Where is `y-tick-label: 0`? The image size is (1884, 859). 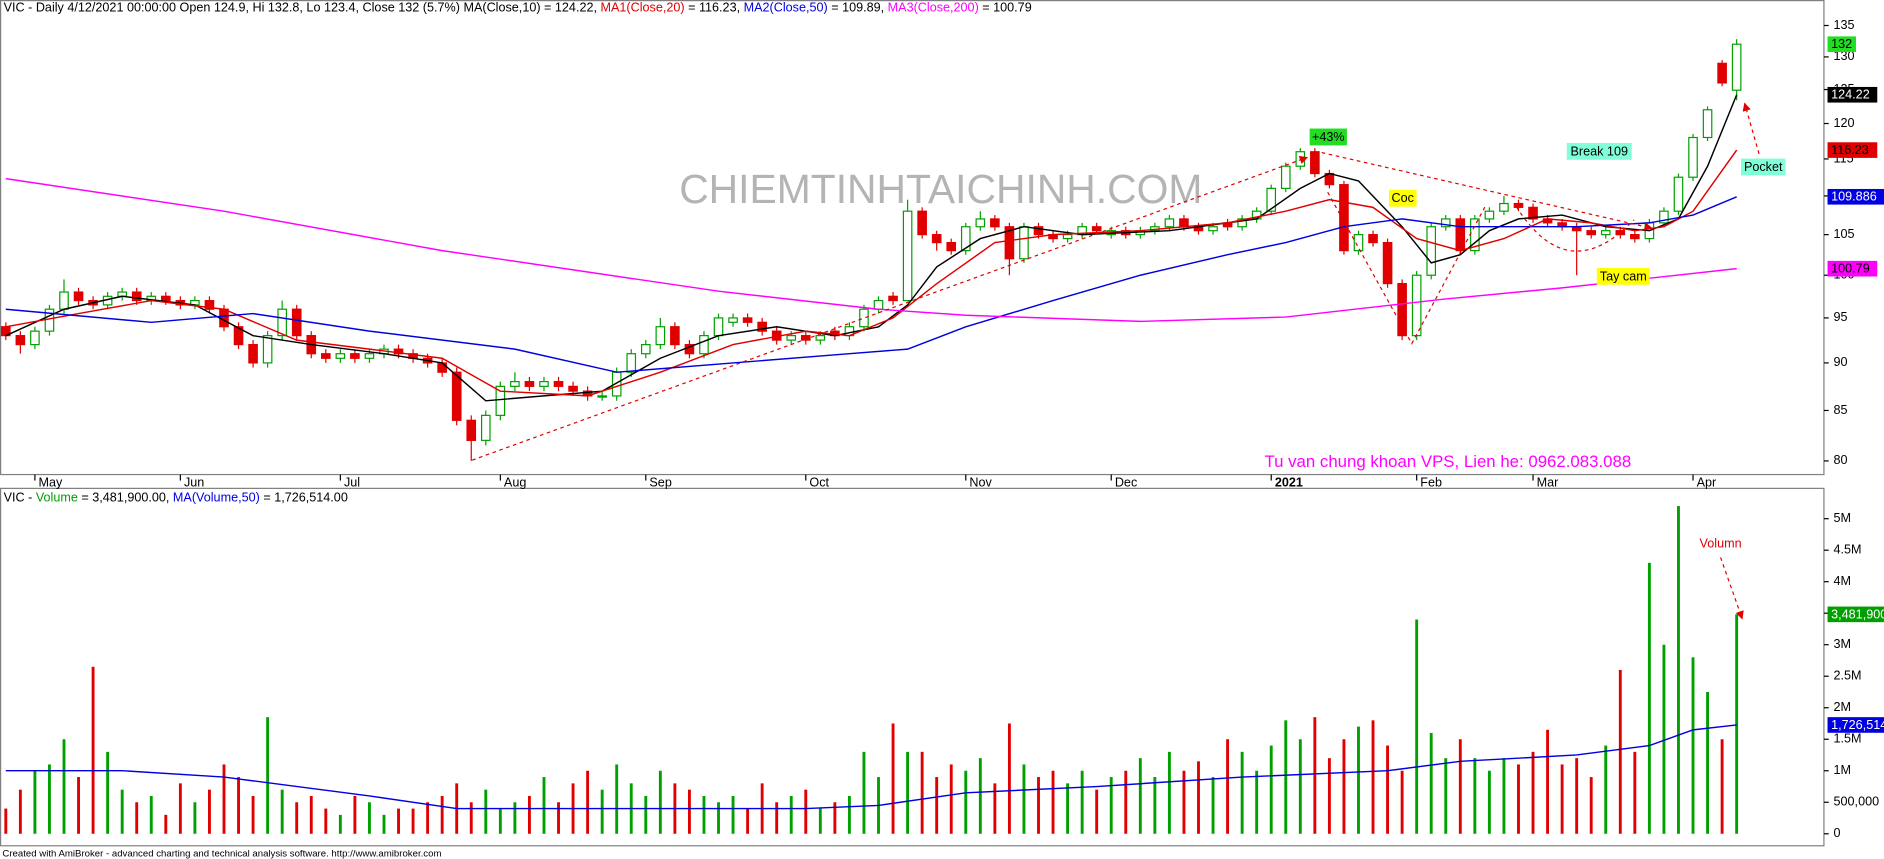 y-tick-label: 0 is located at coordinates (1837, 833).